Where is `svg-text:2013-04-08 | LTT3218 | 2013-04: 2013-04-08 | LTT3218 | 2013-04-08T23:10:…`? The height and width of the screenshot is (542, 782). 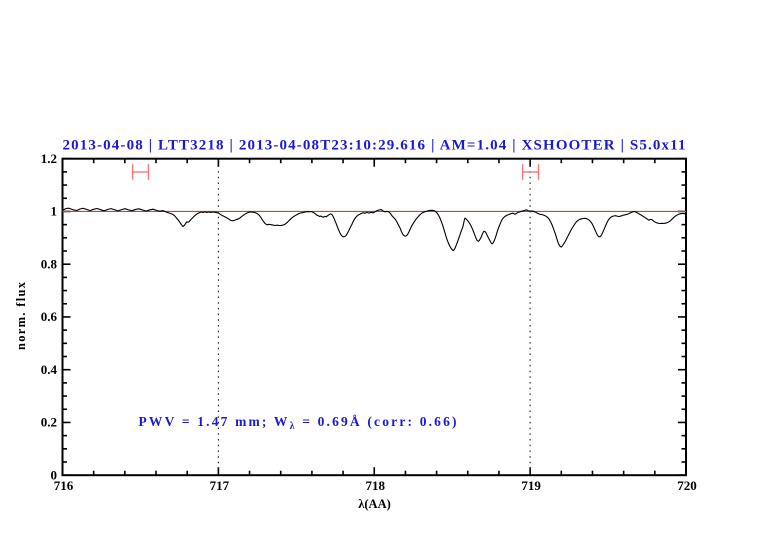 svg-text:2013-04-08 | LTT3218 | 2013-04: 2013-04-08 | LTT3218 | 2013-04-08T23:10:… is located at coordinates (374, 146).